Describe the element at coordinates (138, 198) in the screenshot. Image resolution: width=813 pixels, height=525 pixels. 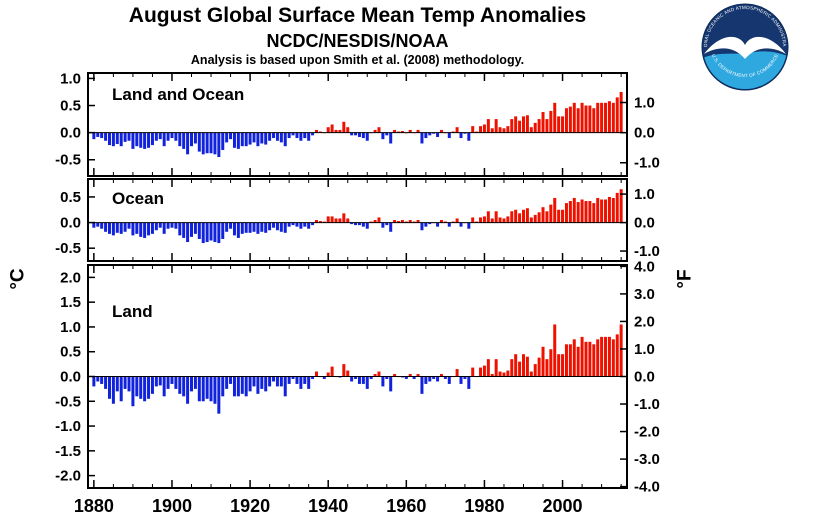
I see `panel-title: Ocean` at that location.